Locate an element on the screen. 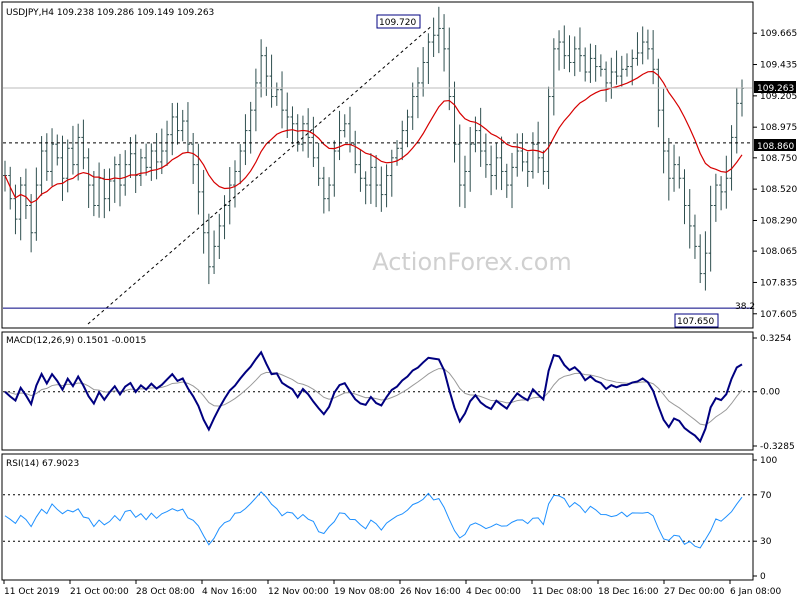  rsi-line is located at coordinates (373, 520).